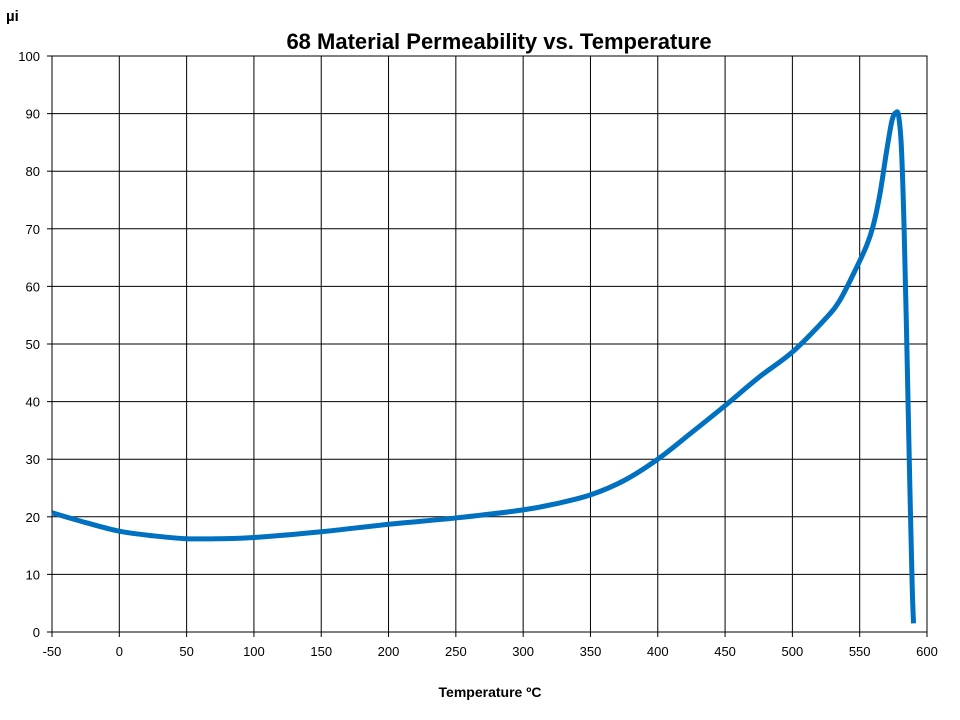 Image resolution: width=960 pixels, height=720 pixels. Describe the element at coordinates (33, 459) in the screenshot. I see `y-tick-label: 30` at that location.